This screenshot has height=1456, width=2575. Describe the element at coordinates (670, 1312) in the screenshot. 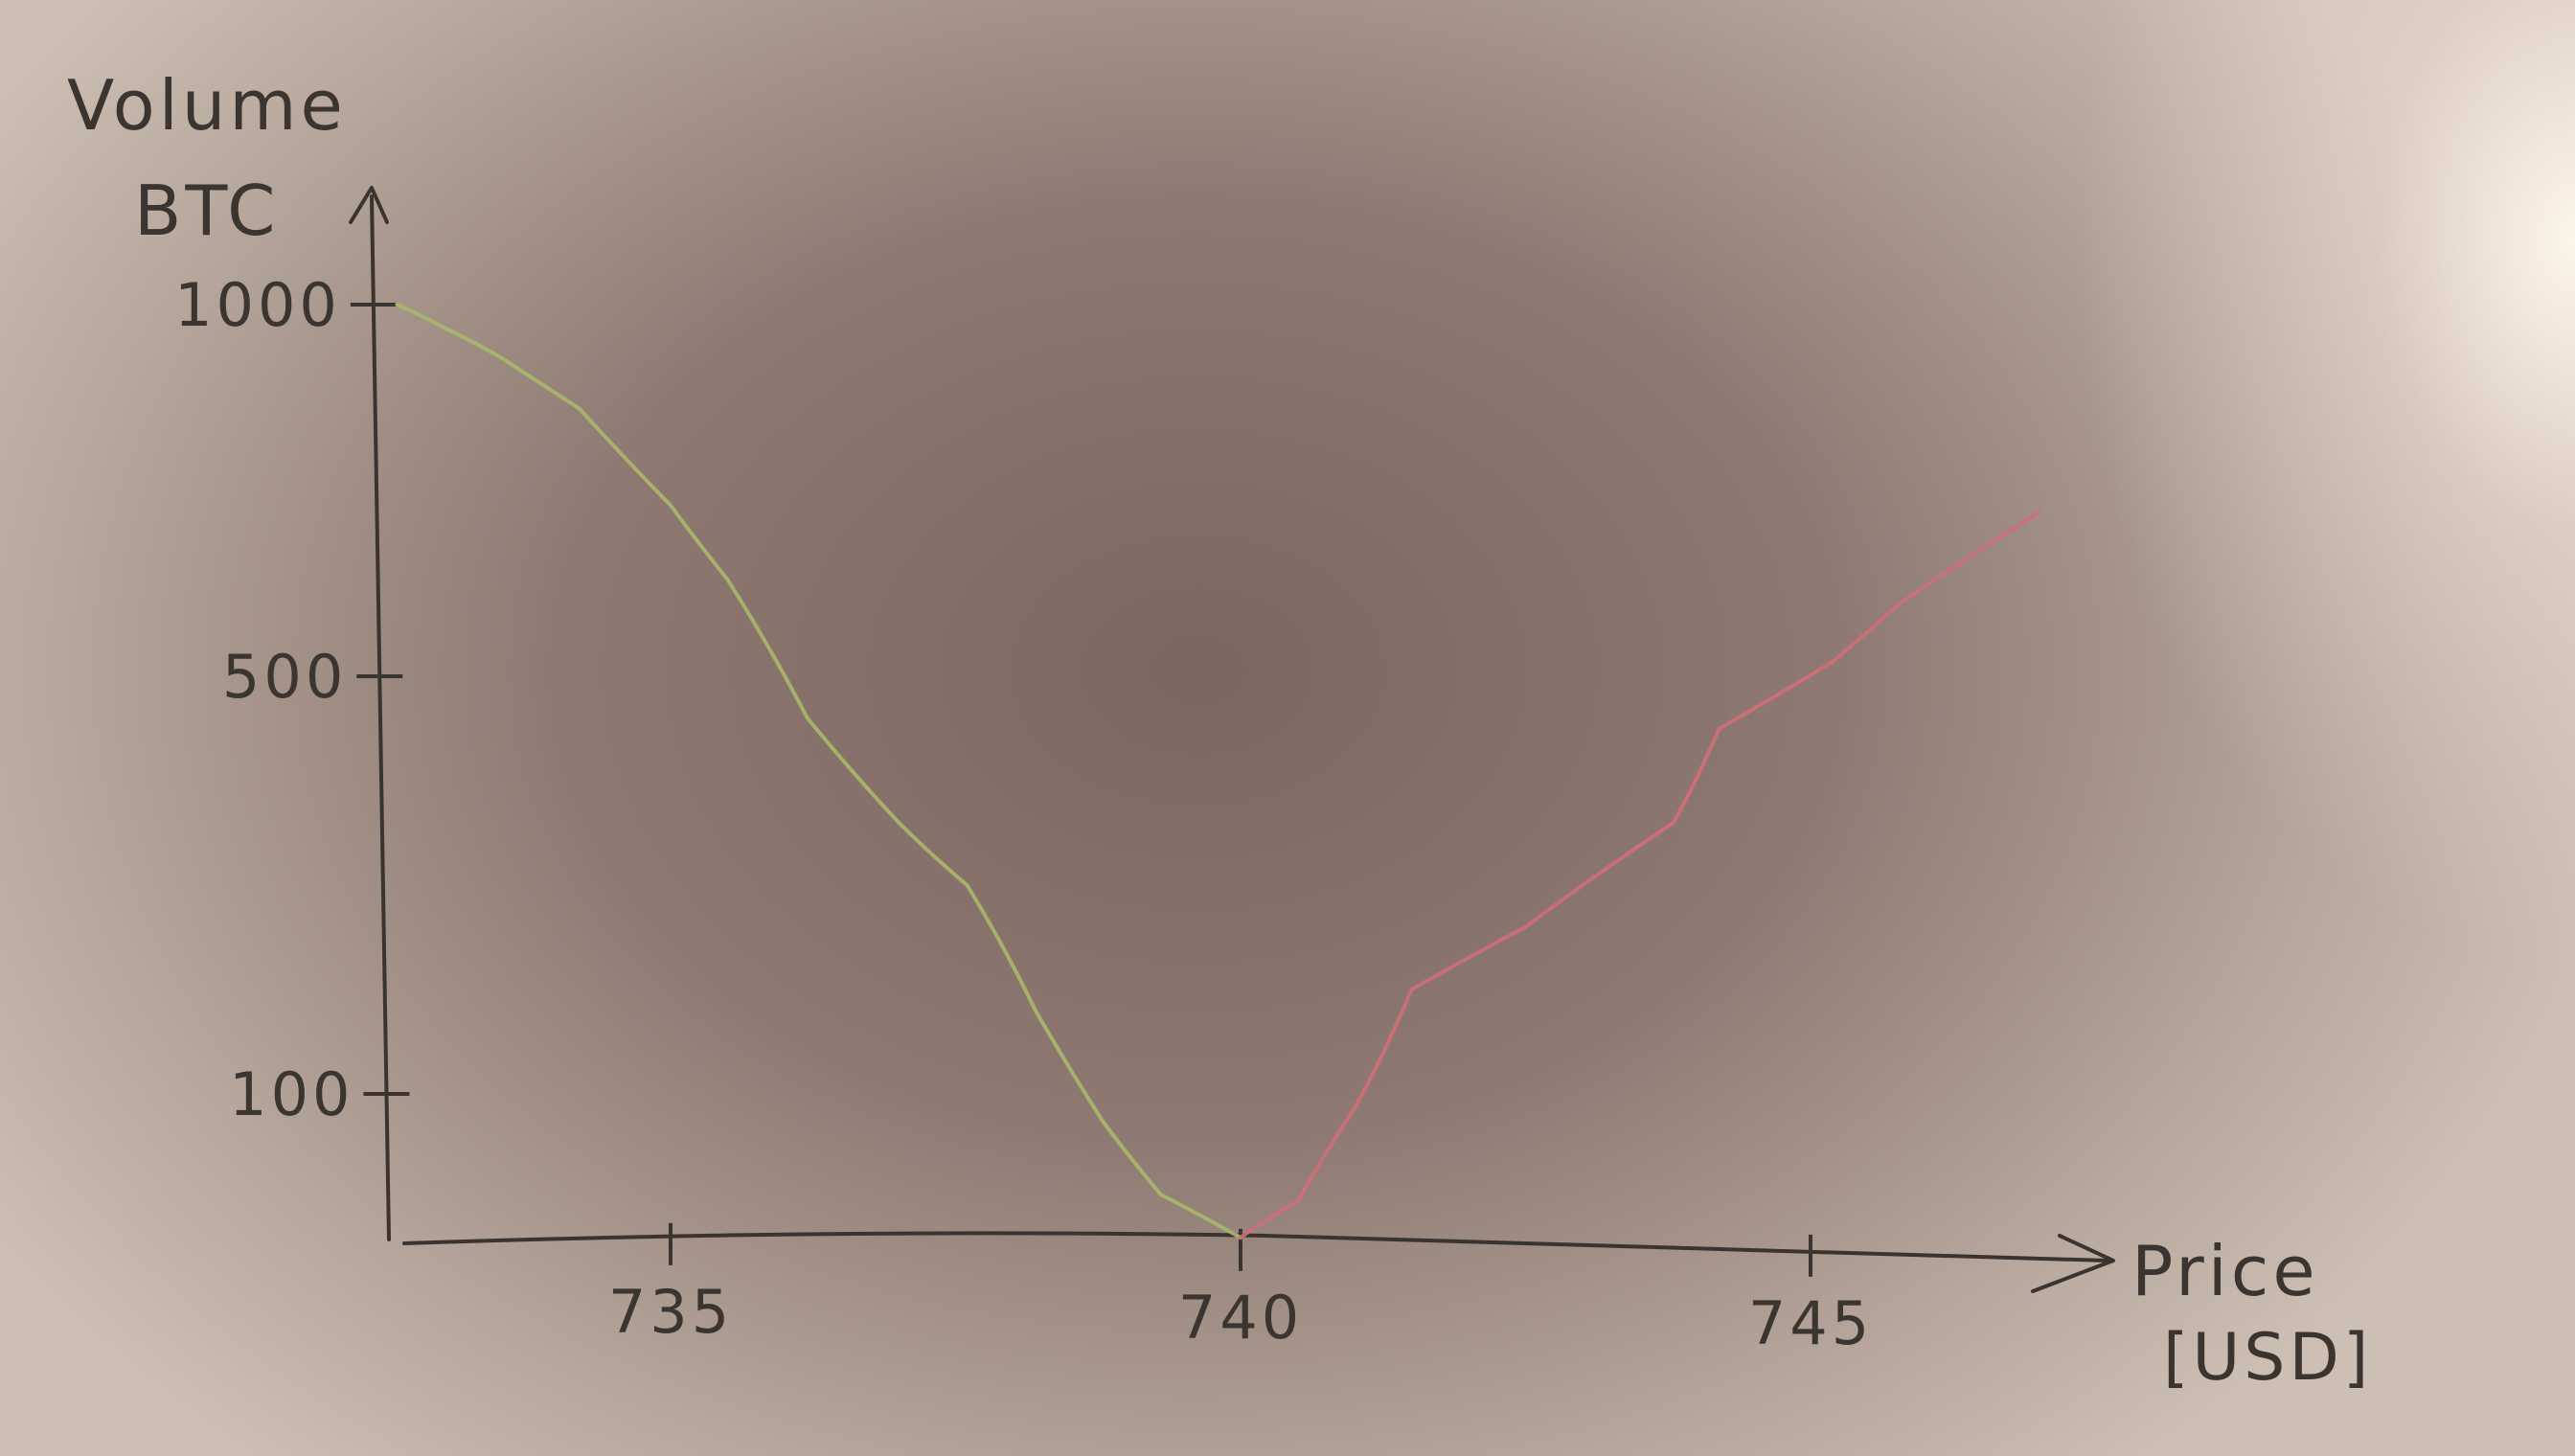

I see `x-tick-label: 735` at that location.